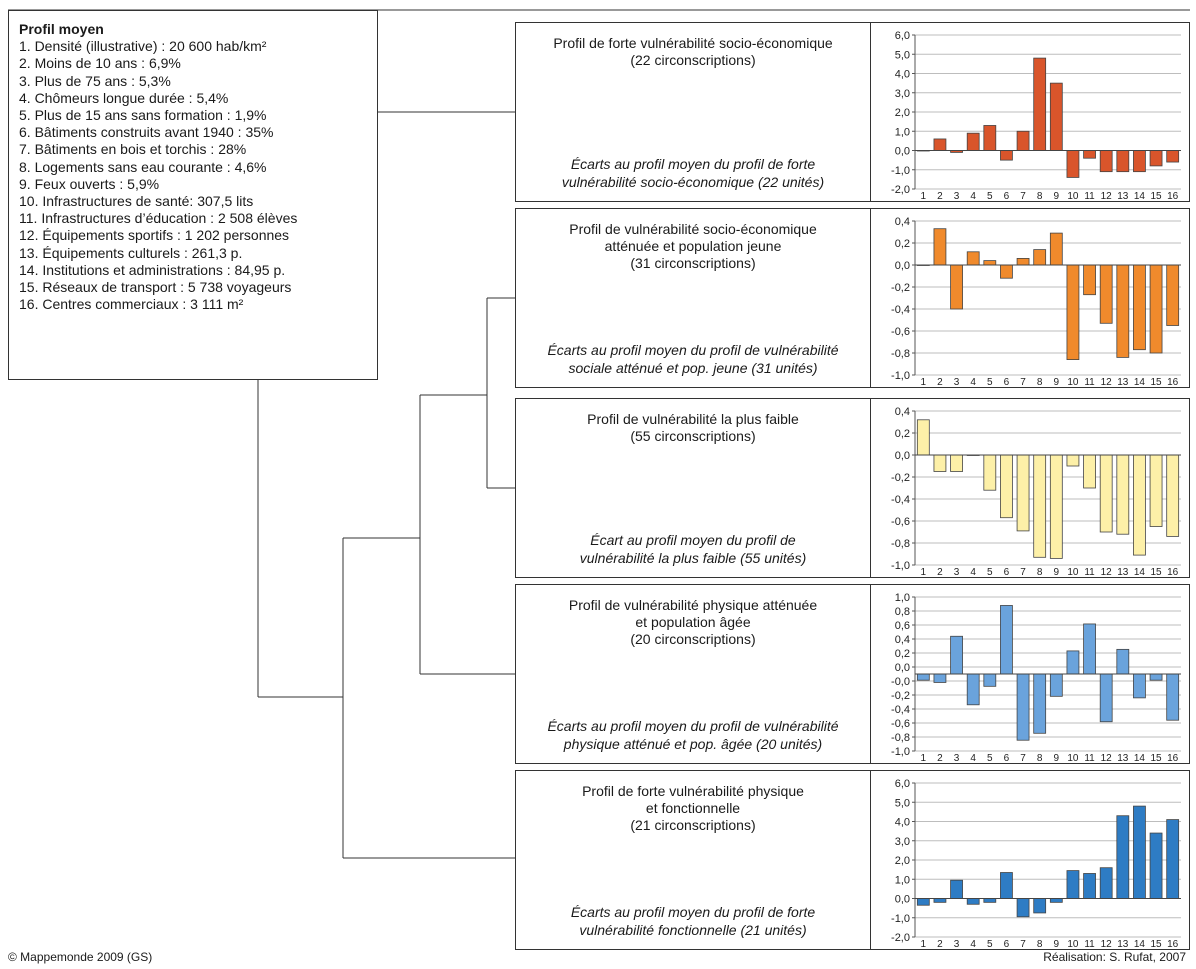 The width and height of the screenshot is (1196, 969). What do you see at coordinates (973, 382) in the screenshot?
I see `x-tick-label: 4` at bounding box center [973, 382].